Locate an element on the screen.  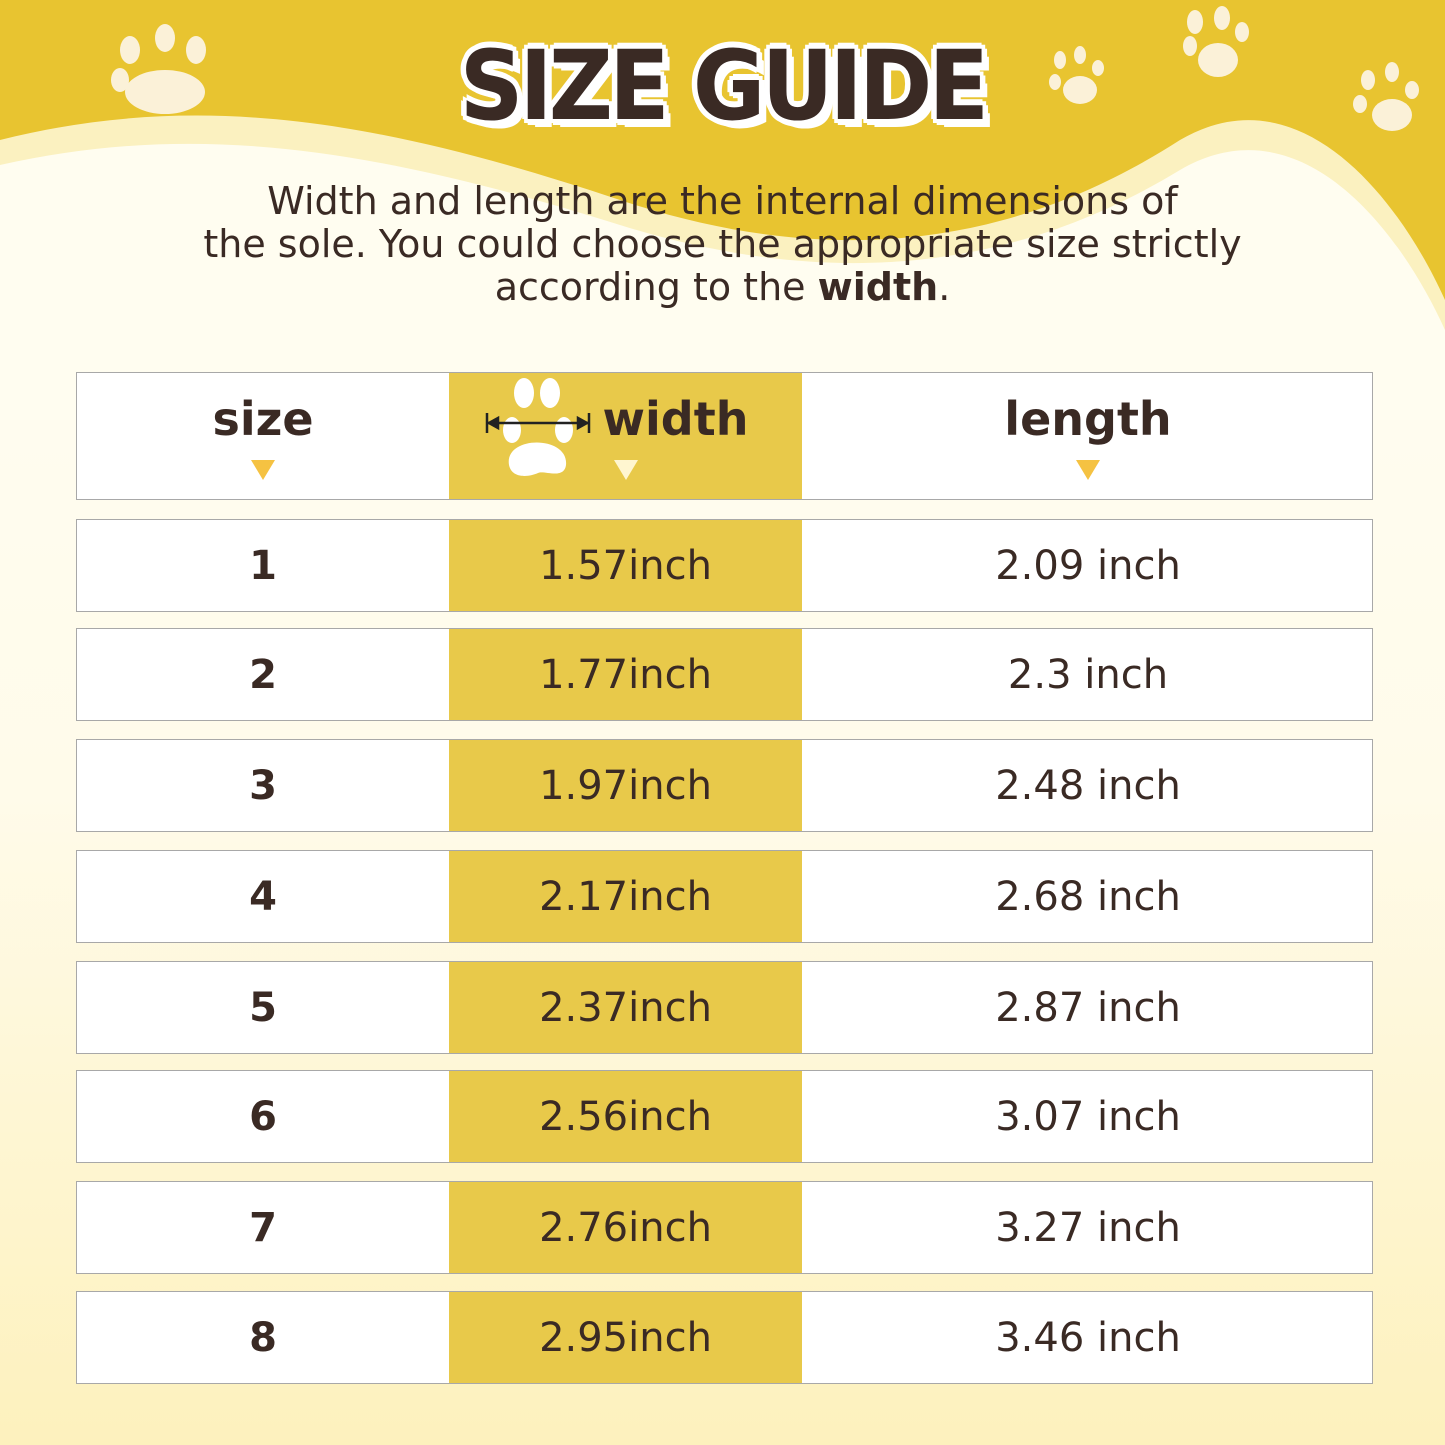
paw-with-width-arrow-icon is located at coordinates (538, 427).